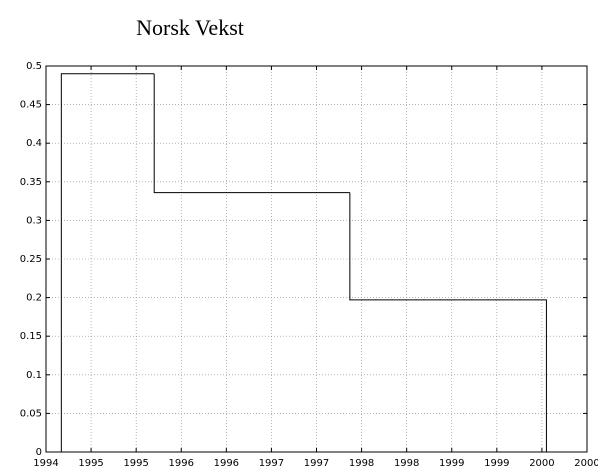 The width and height of the screenshot is (598, 472). Describe the element at coordinates (34, 143) in the screenshot. I see `y-tick-label: 0.4` at that location.